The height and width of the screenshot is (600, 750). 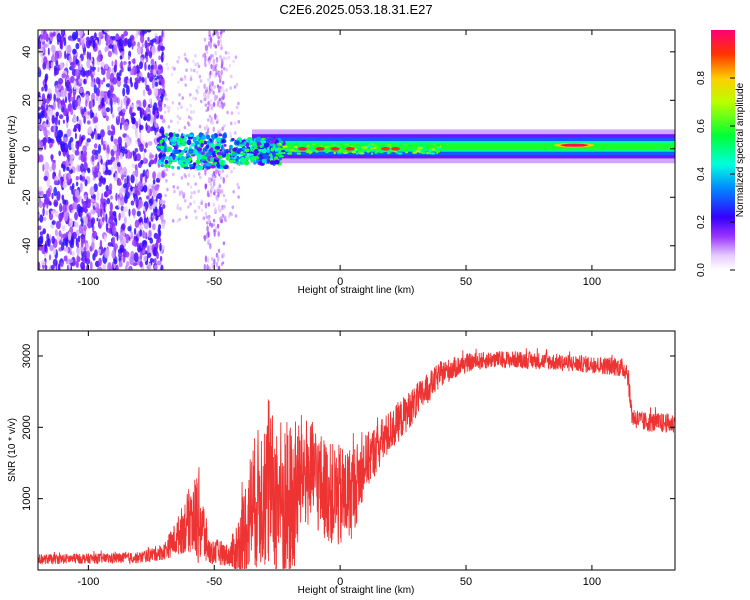 I want to click on spectrogram-x-tick-label: 100, so click(x=592, y=282).